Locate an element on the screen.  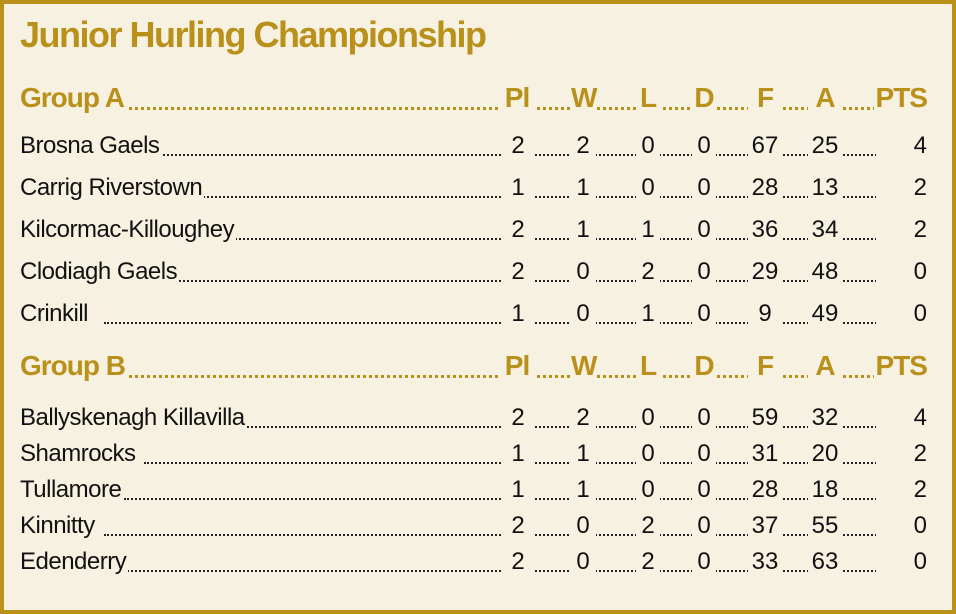
cell-a: 55 is located at coordinates (825, 526).